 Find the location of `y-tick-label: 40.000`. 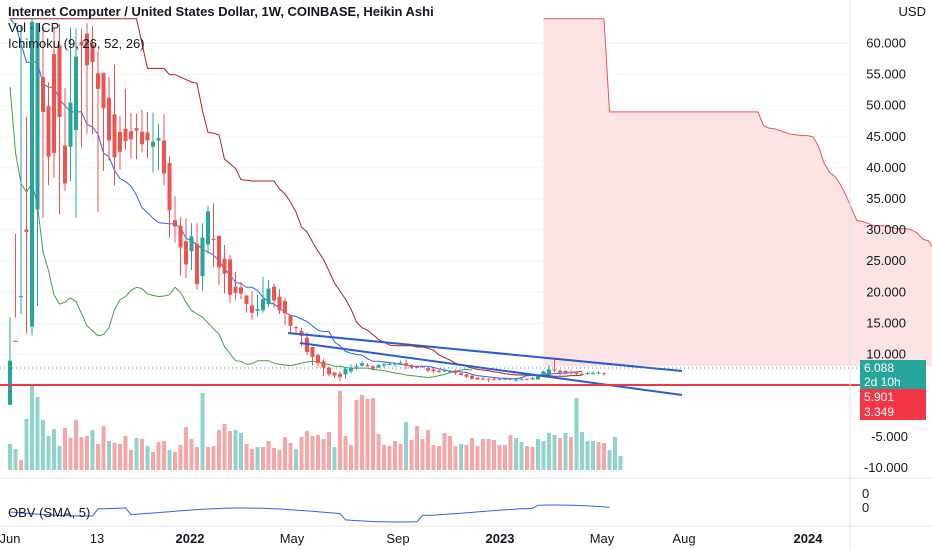

y-tick-label: 40.000 is located at coordinates (886, 167).